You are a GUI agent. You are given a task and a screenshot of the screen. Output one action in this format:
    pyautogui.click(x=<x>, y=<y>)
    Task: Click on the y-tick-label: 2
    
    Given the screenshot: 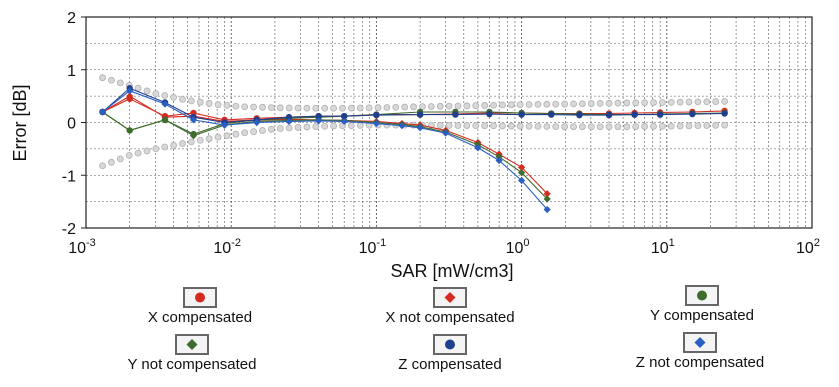 What is the action you would take?
    pyautogui.click(x=71, y=18)
    